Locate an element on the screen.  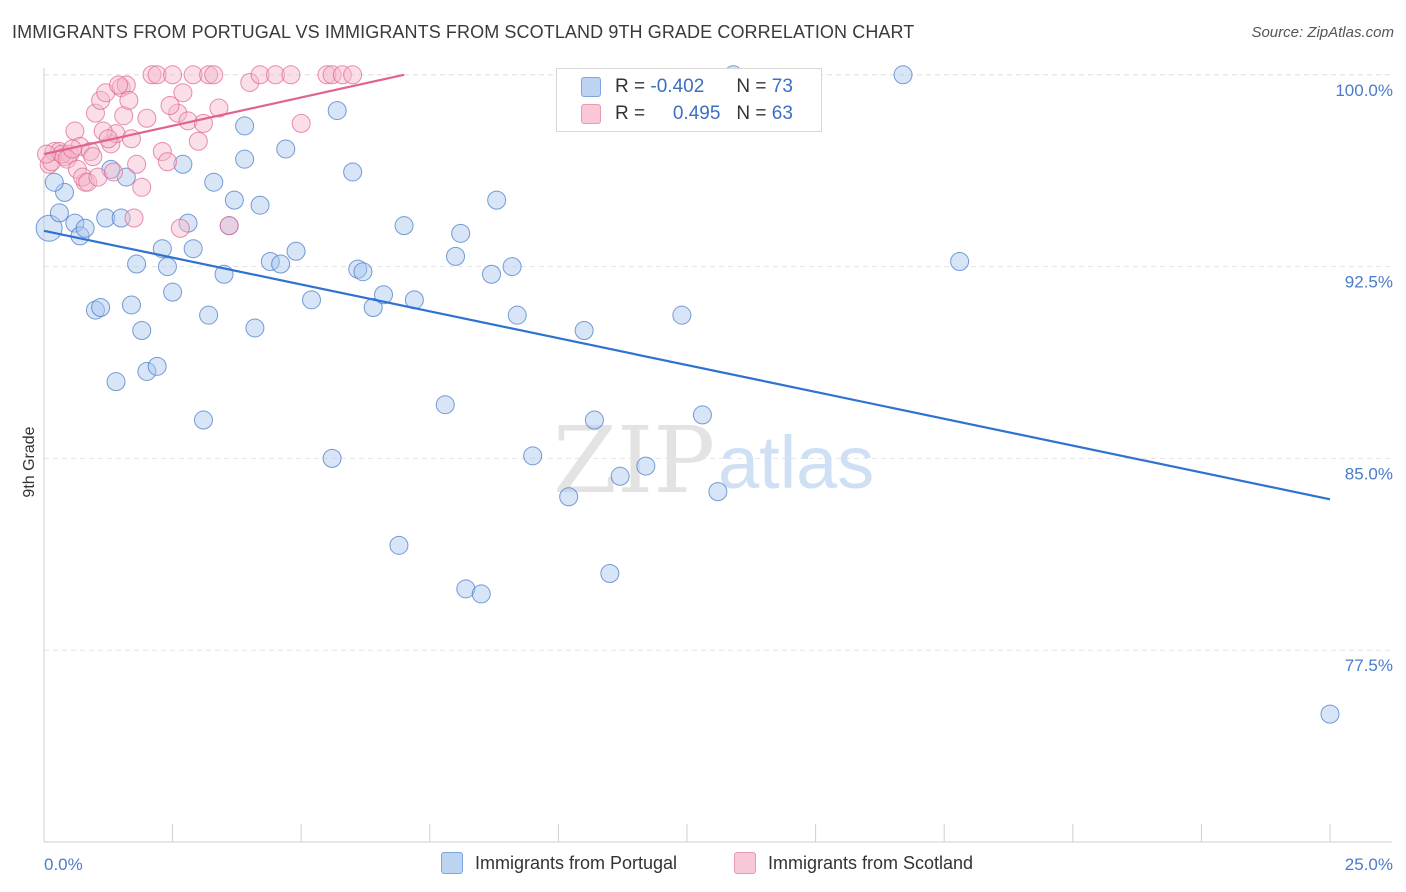
legend-n-value-scotland: 63 is located at coordinates (782, 113).